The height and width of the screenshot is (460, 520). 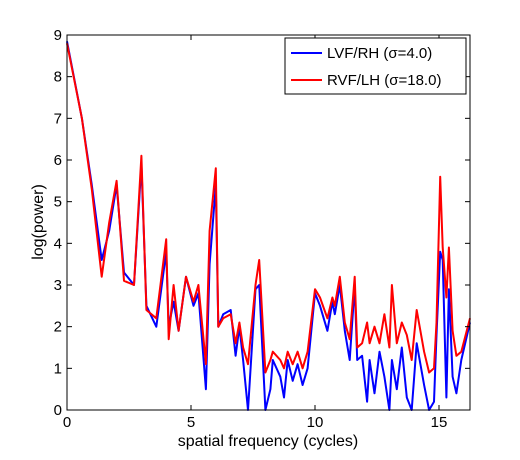 I want to click on x-tick-label: 15, so click(x=439, y=422).